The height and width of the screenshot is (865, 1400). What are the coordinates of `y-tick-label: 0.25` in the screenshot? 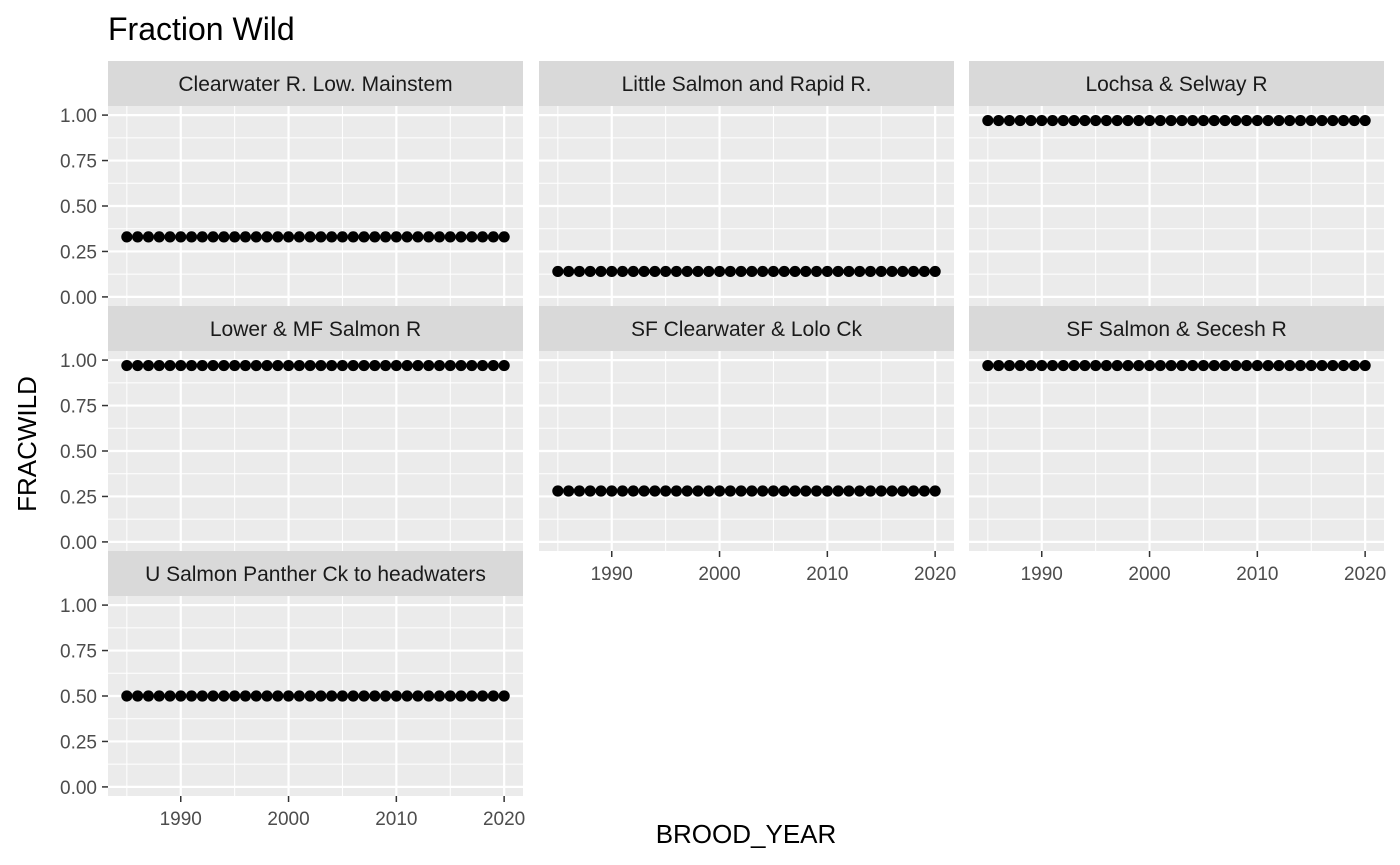 It's located at (78, 742).